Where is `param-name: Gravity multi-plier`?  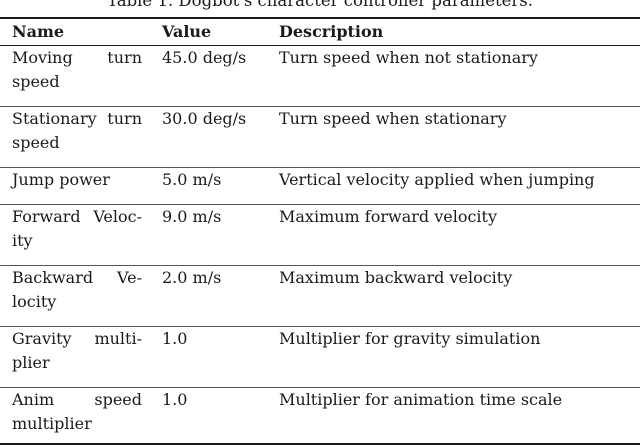
param-name: Gravity multi-plier is located at coordinates (75, 357).